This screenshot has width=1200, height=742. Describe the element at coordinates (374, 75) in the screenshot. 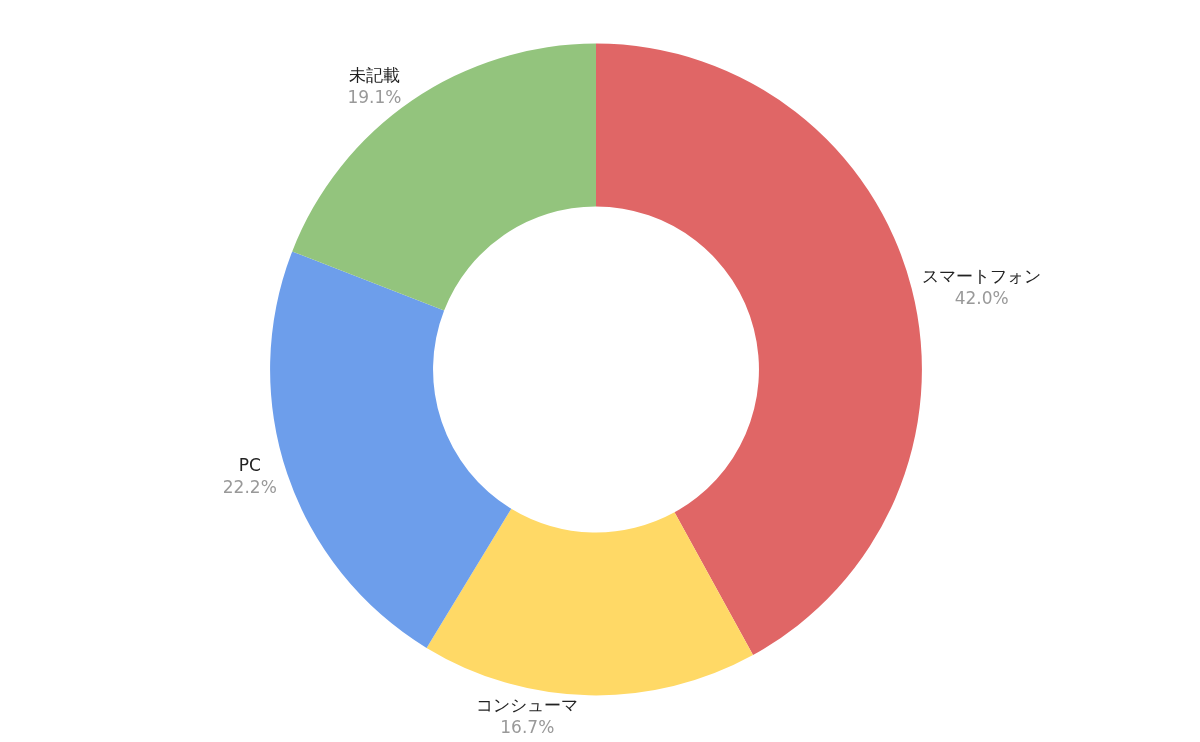

I see `slice-label: 未記載` at that location.